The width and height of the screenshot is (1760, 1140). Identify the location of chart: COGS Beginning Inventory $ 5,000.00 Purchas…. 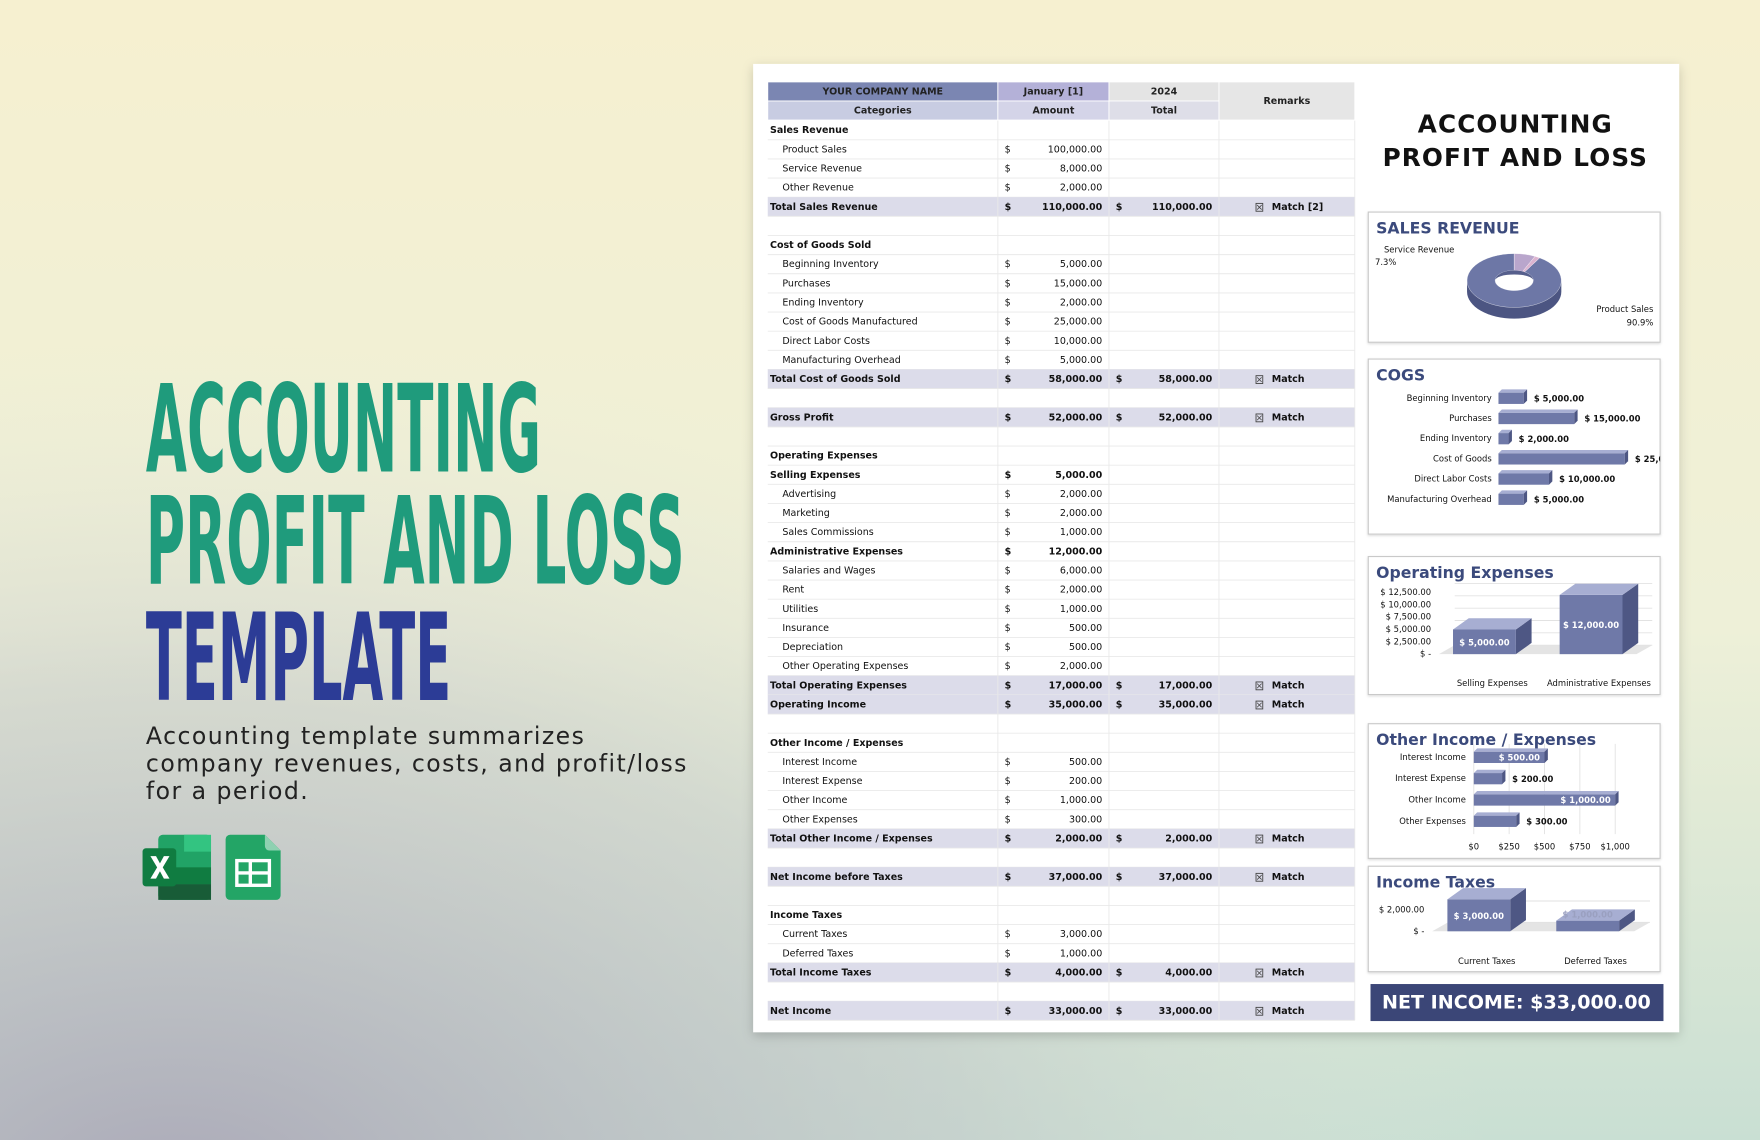
(1518, 435).